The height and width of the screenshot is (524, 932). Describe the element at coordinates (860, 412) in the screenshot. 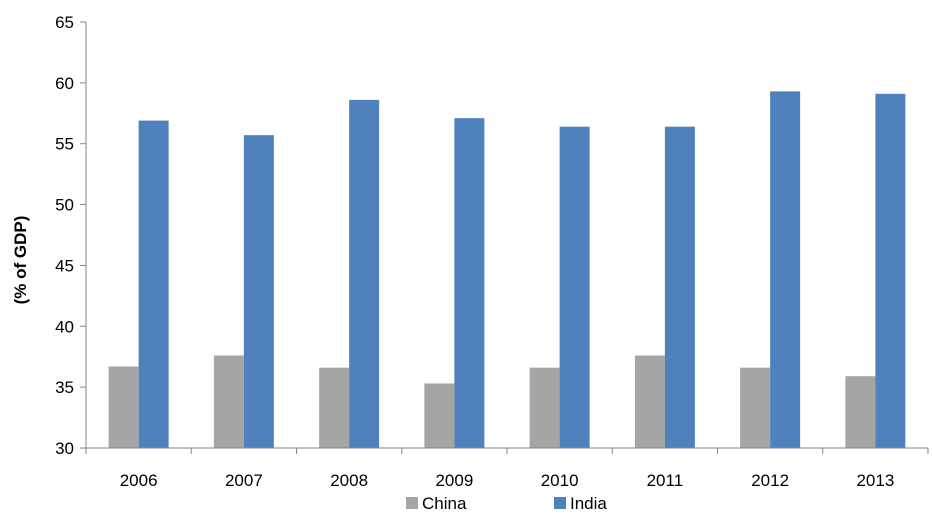

I see `bar-china-2013` at that location.